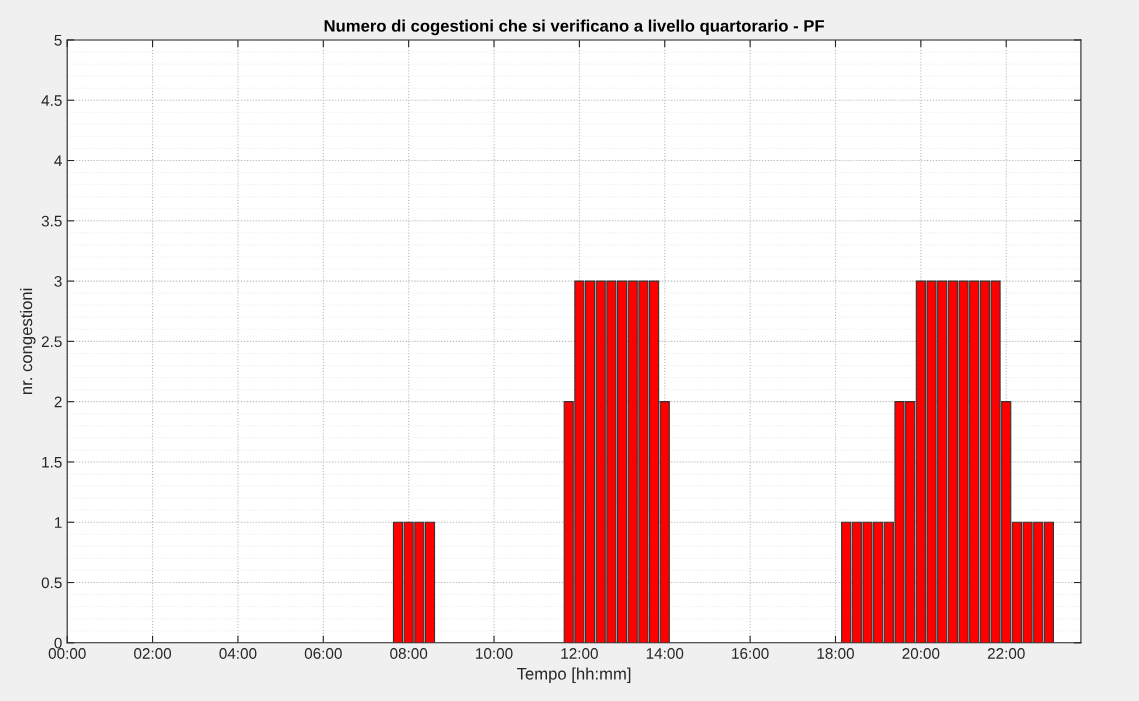  I want to click on y-tick-label: 3, so click(58, 281).